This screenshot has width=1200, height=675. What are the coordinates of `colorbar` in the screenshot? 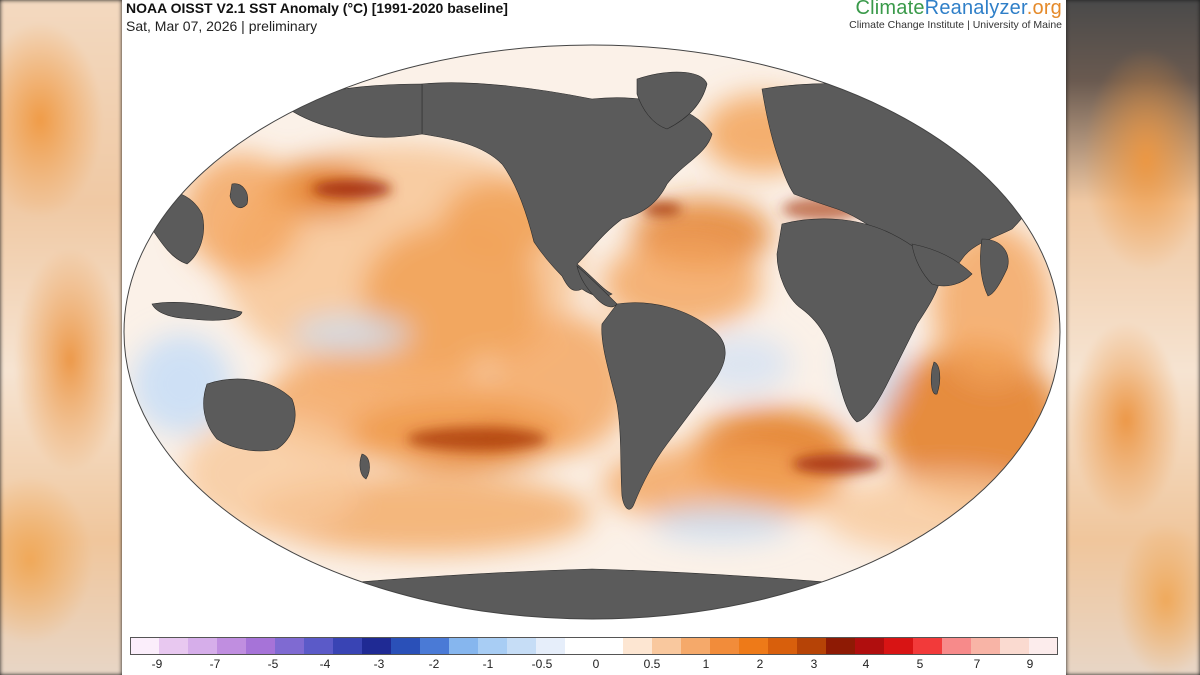 It's located at (594, 646).